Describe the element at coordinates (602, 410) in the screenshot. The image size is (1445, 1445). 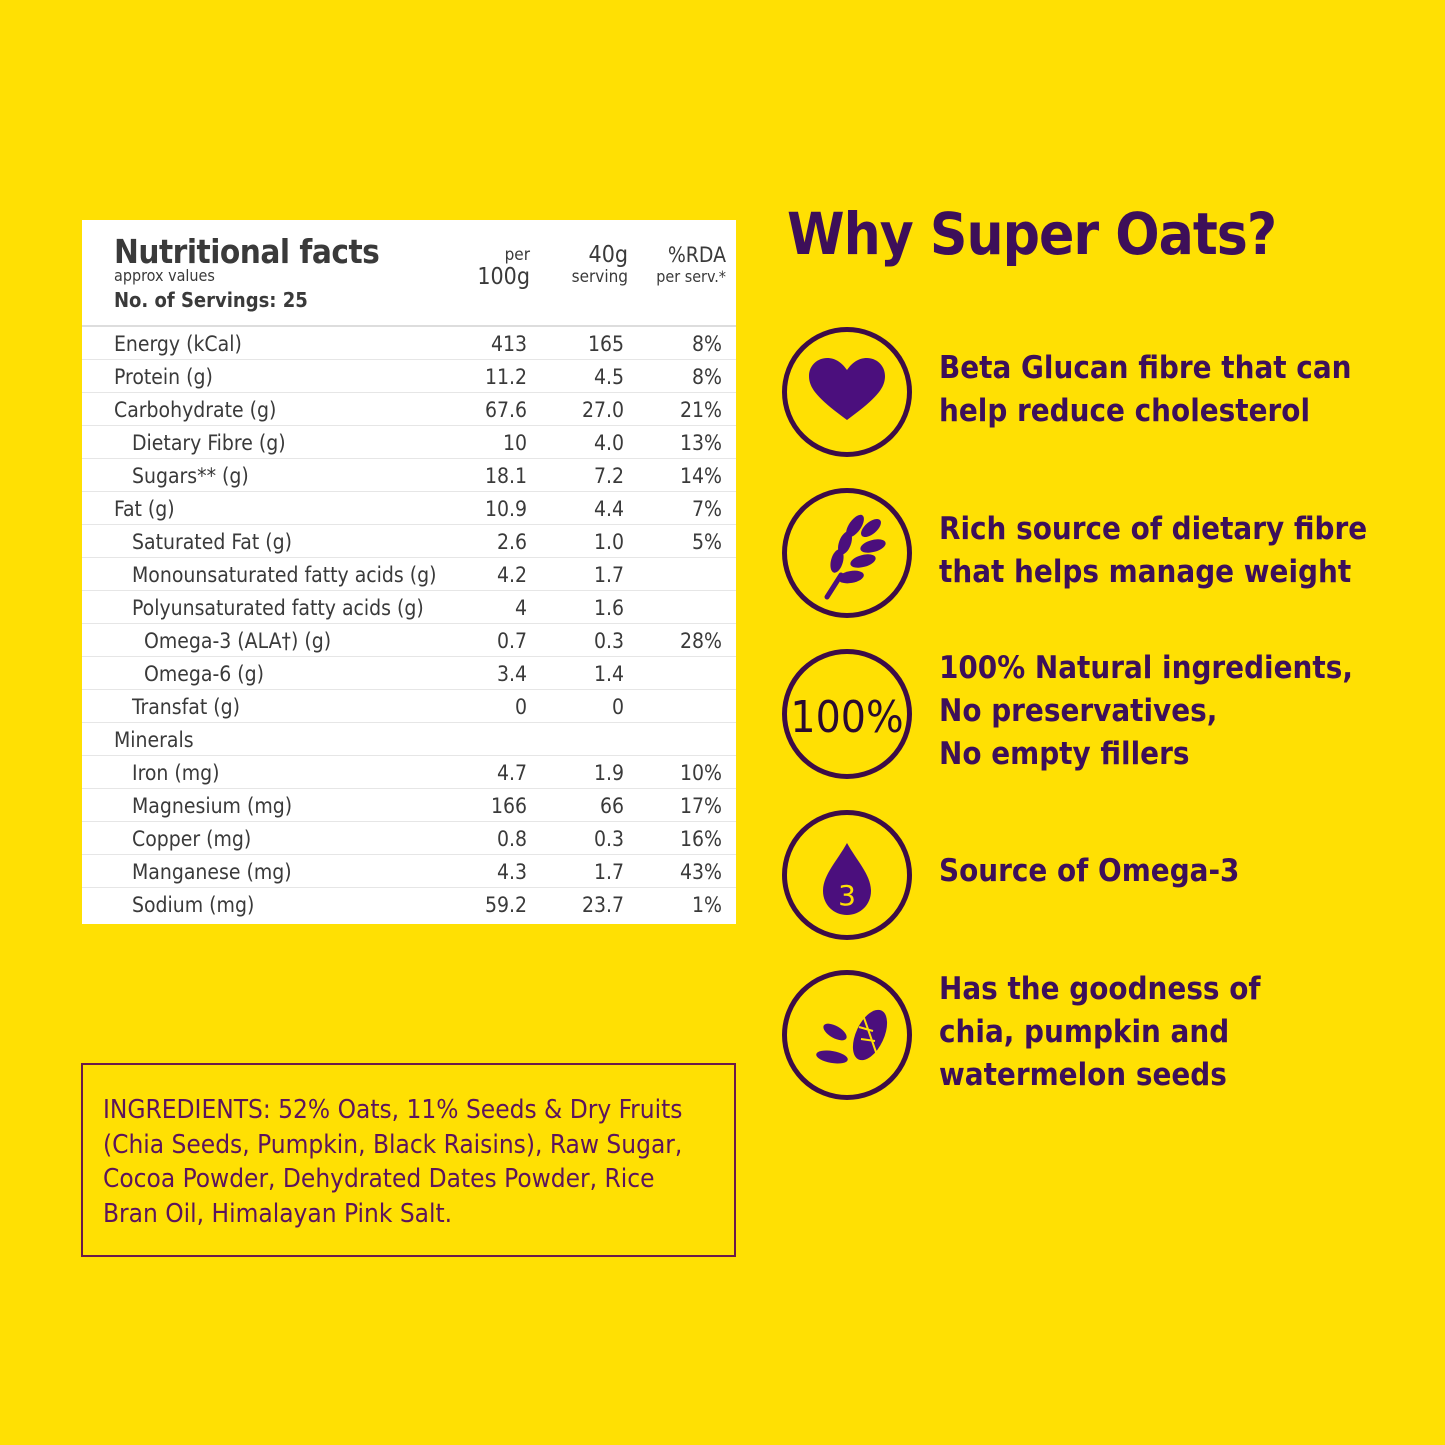
I see `value-per-serving: 27.0` at that location.